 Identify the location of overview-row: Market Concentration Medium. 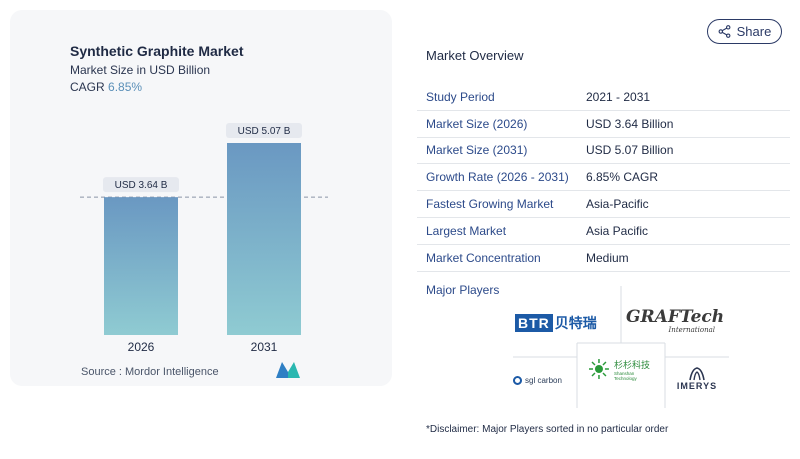
(603, 258).